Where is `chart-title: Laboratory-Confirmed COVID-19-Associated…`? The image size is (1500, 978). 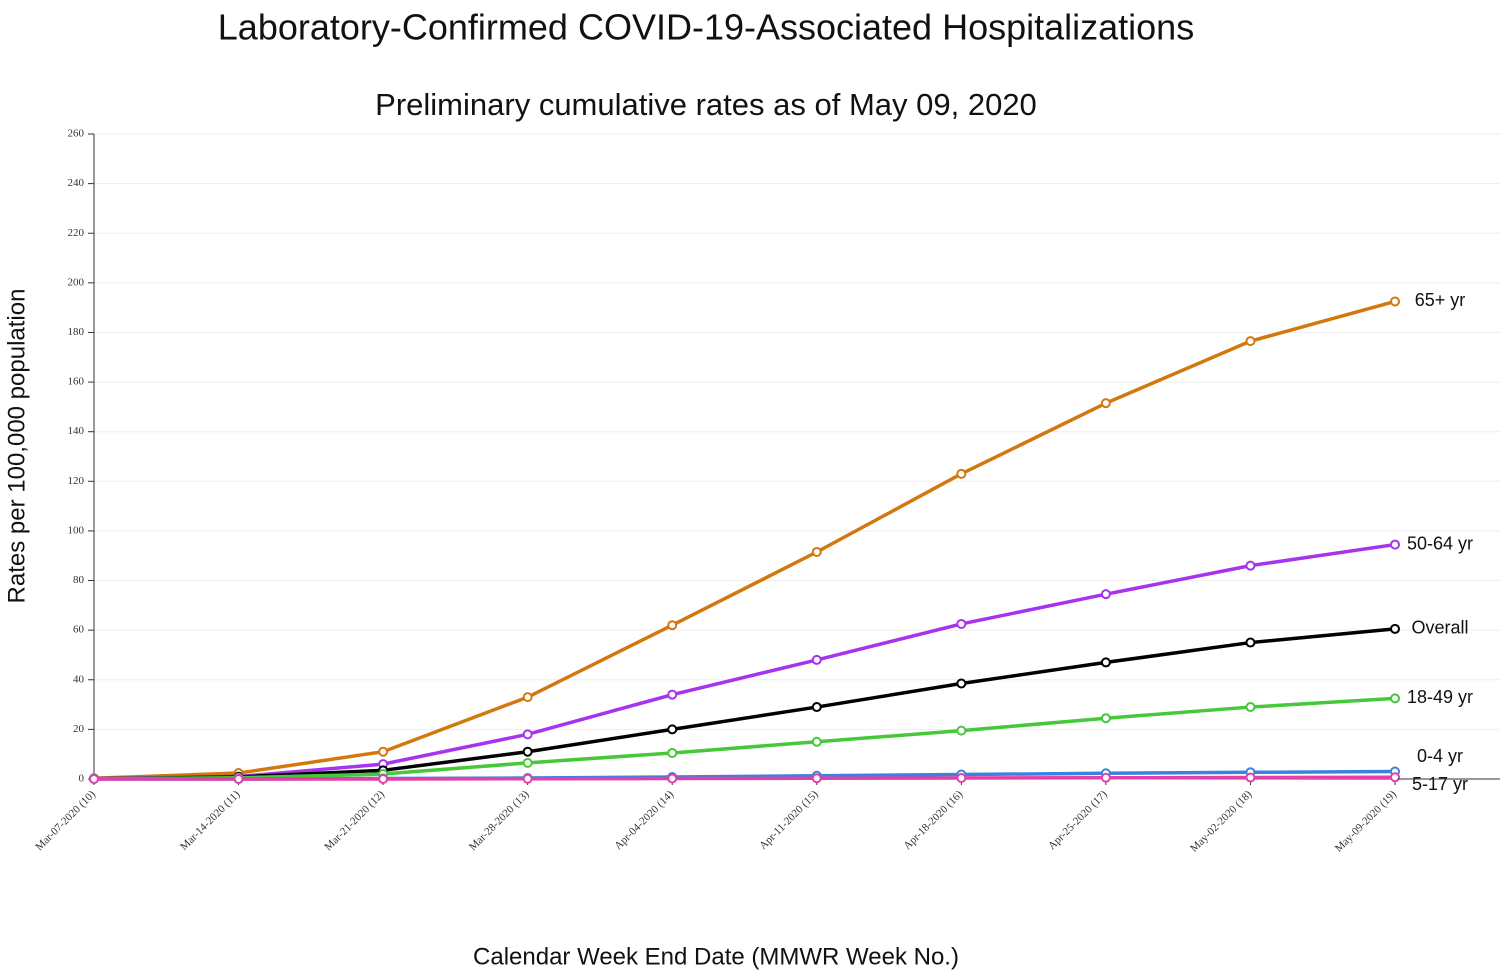
chart-title: Laboratory-Confirmed COVID-19-Associated… is located at coordinates (706, 27).